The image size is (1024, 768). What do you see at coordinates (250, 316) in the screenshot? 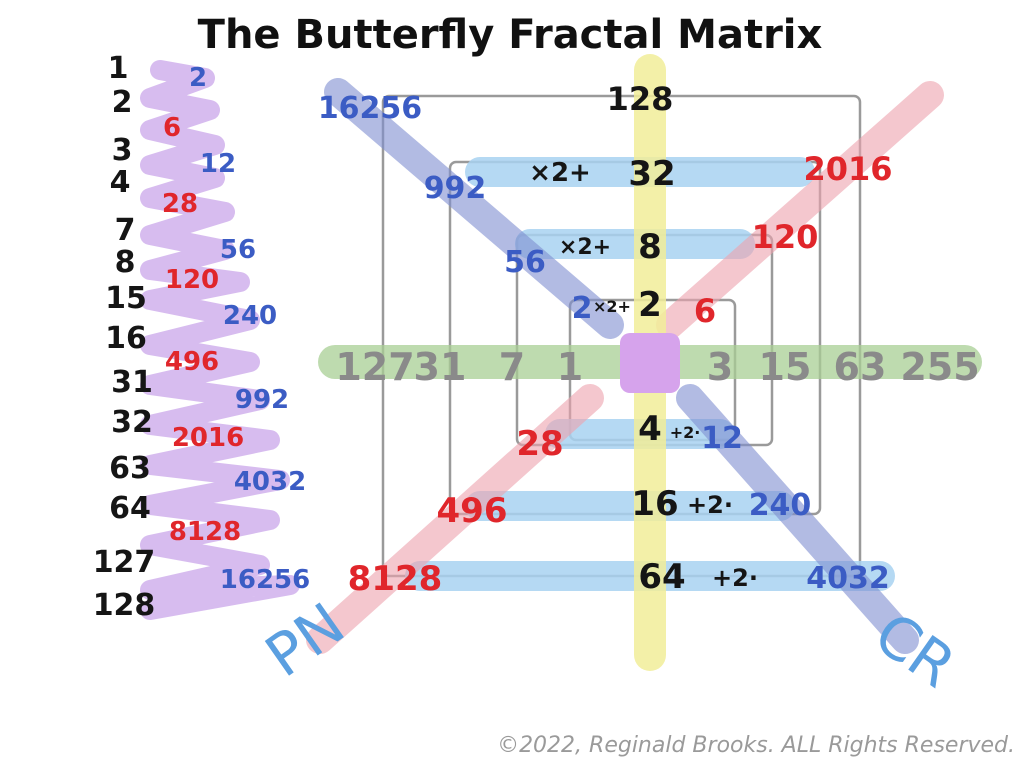
I see `ladder-value: 240` at bounding box center [250, 316].